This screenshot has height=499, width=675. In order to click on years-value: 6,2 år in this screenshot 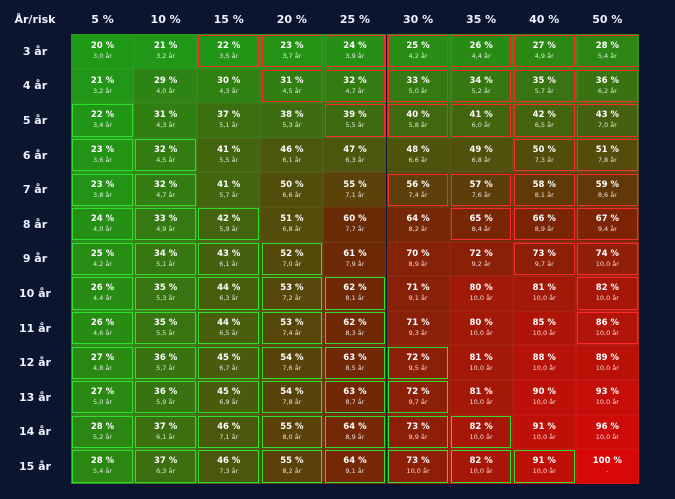, I will do `click(607, 90)`.